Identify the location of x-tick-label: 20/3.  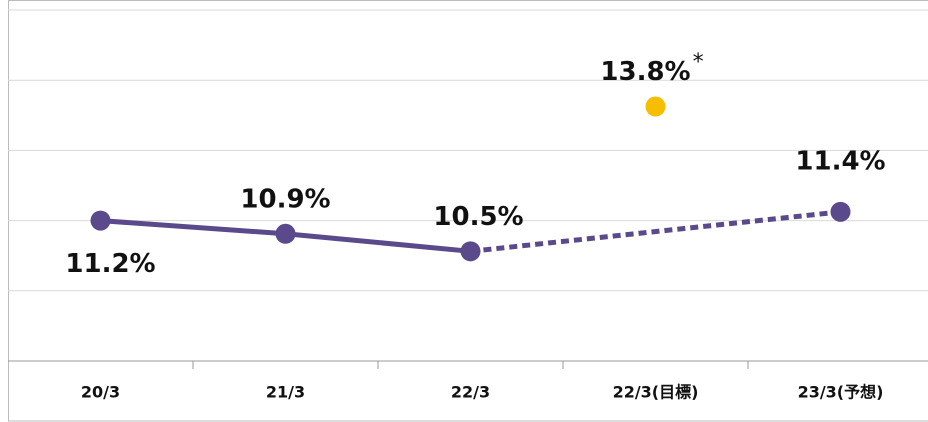
(100, 392).